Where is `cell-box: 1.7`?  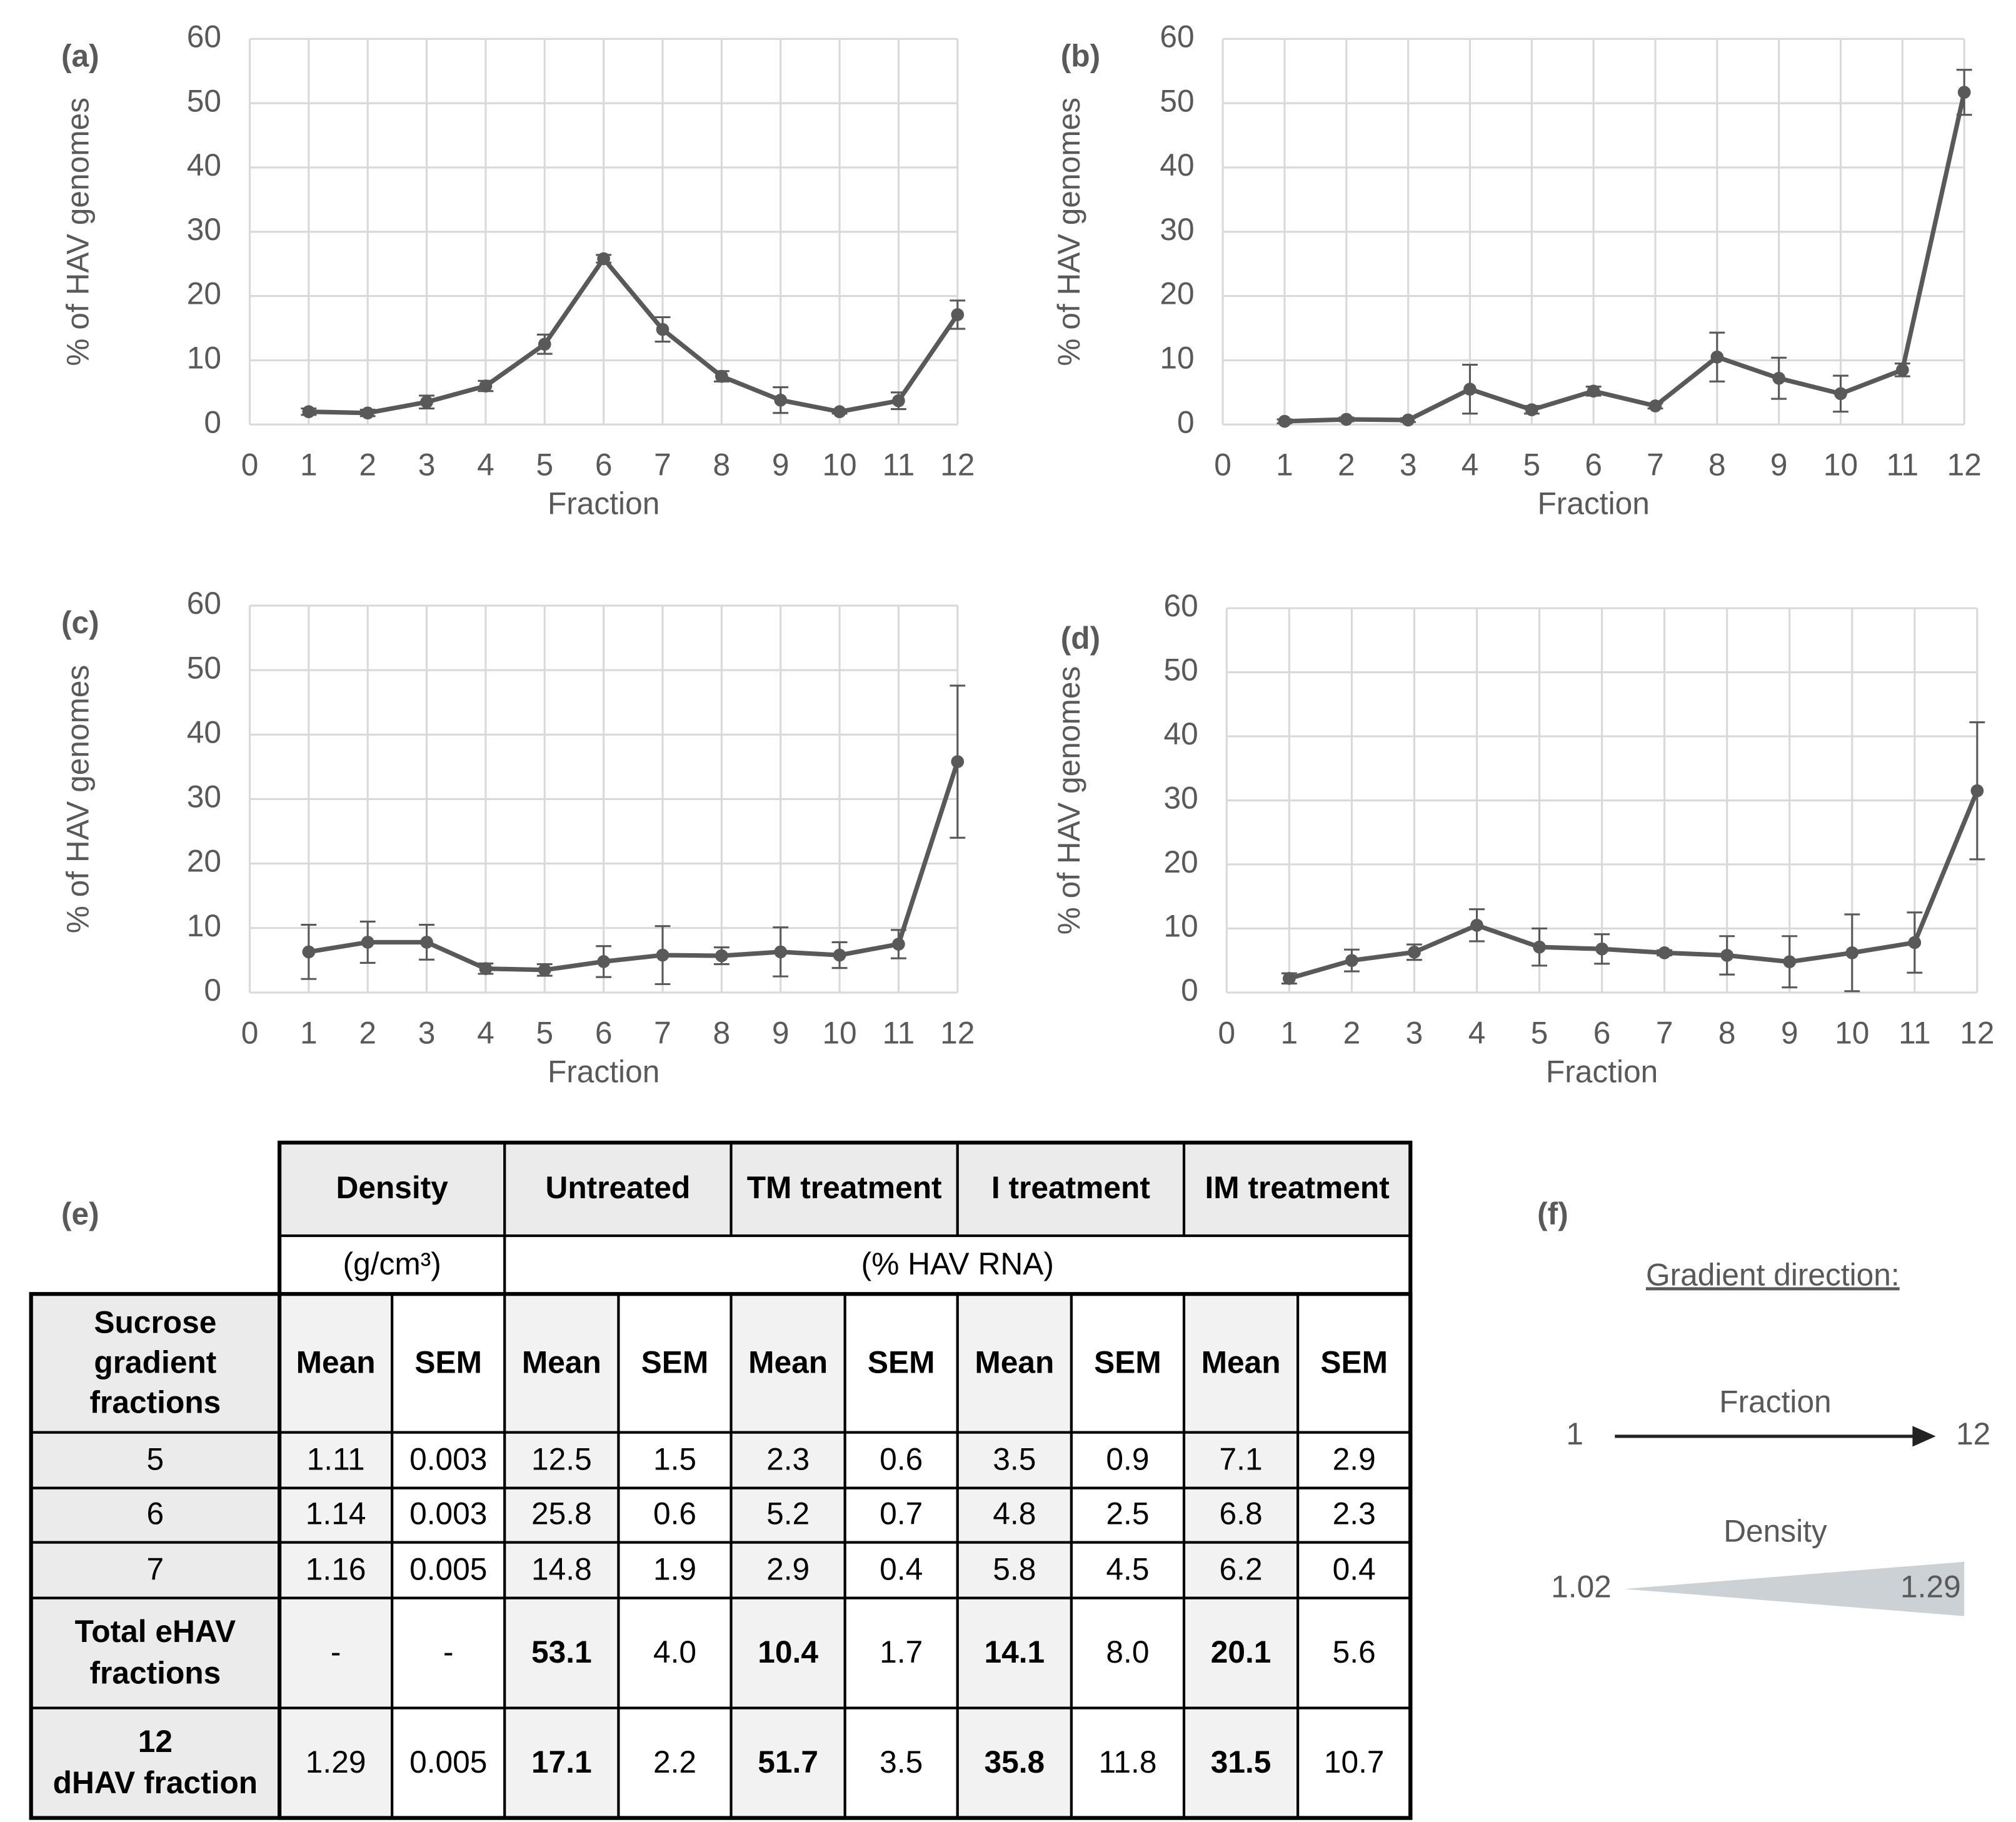 cell-box: 1.7 is located at coordinates (901, 1653).